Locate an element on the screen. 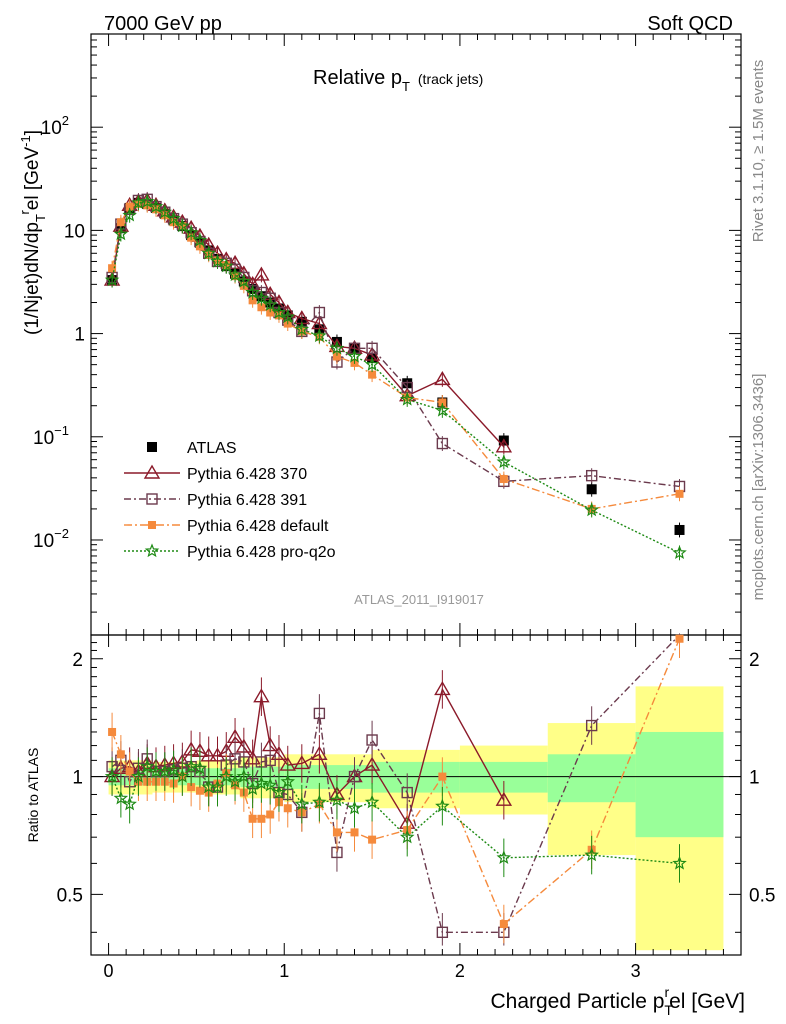 This screenshot has width=786, height=1024. band-inner is located at coordinates (591, 778).